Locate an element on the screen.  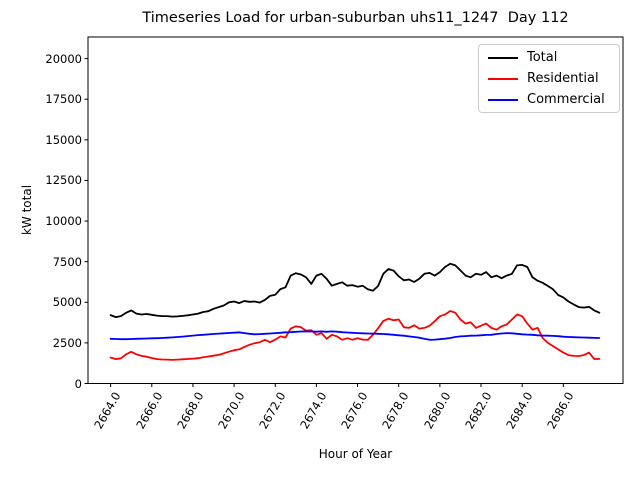
legend-item-residential: Residential is located at coordinates (553, 78).